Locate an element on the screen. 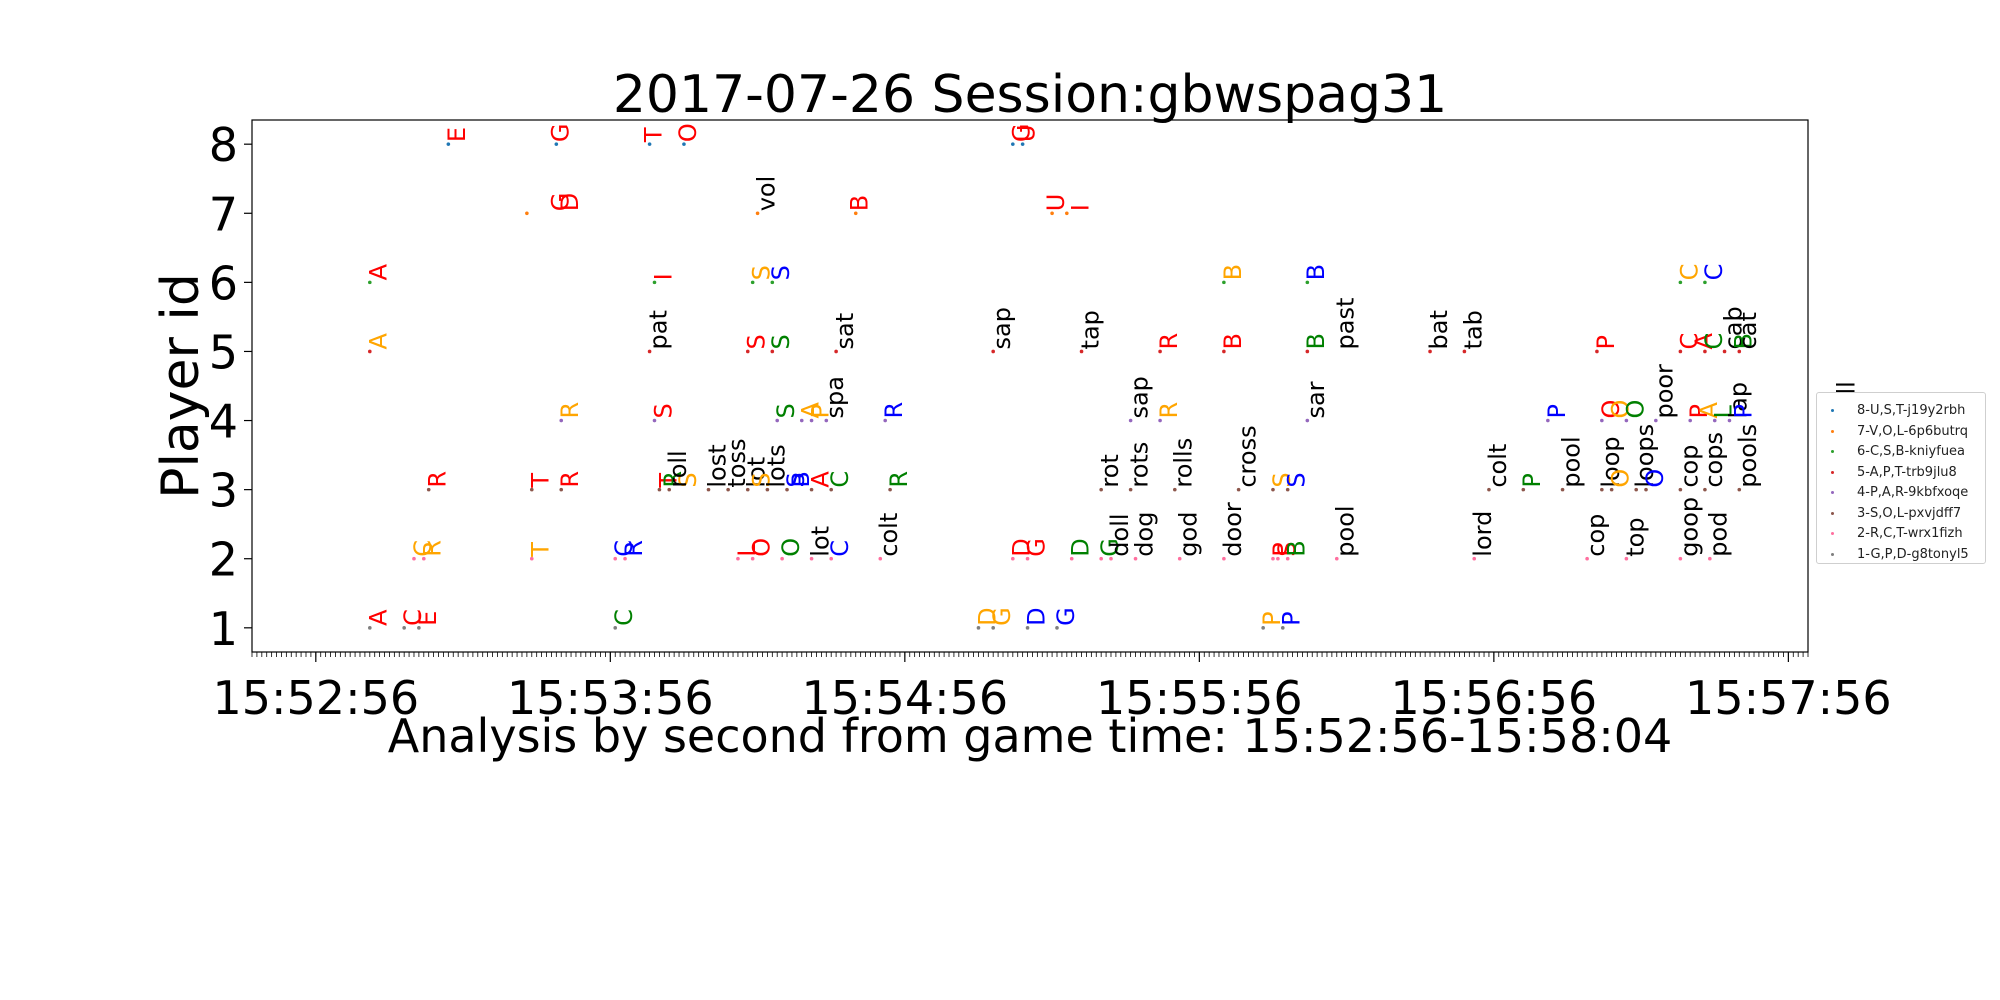 The image size is (2000, 1000). annotation-label: vol is located at coordinates (766, 194).